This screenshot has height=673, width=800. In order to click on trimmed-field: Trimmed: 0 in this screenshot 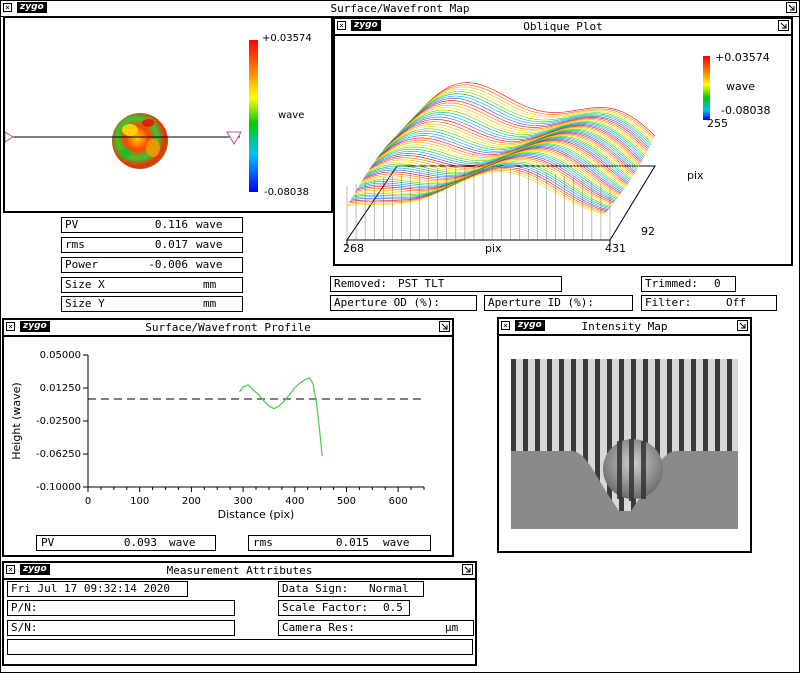, I will do `click(688, 284)`.